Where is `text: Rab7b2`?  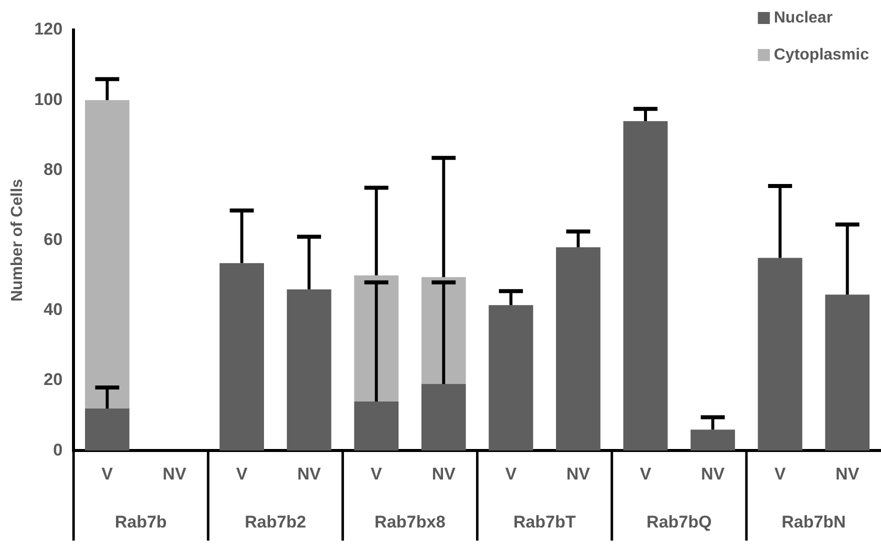 text: Rab7b2 is located at coordinates (275, 522).